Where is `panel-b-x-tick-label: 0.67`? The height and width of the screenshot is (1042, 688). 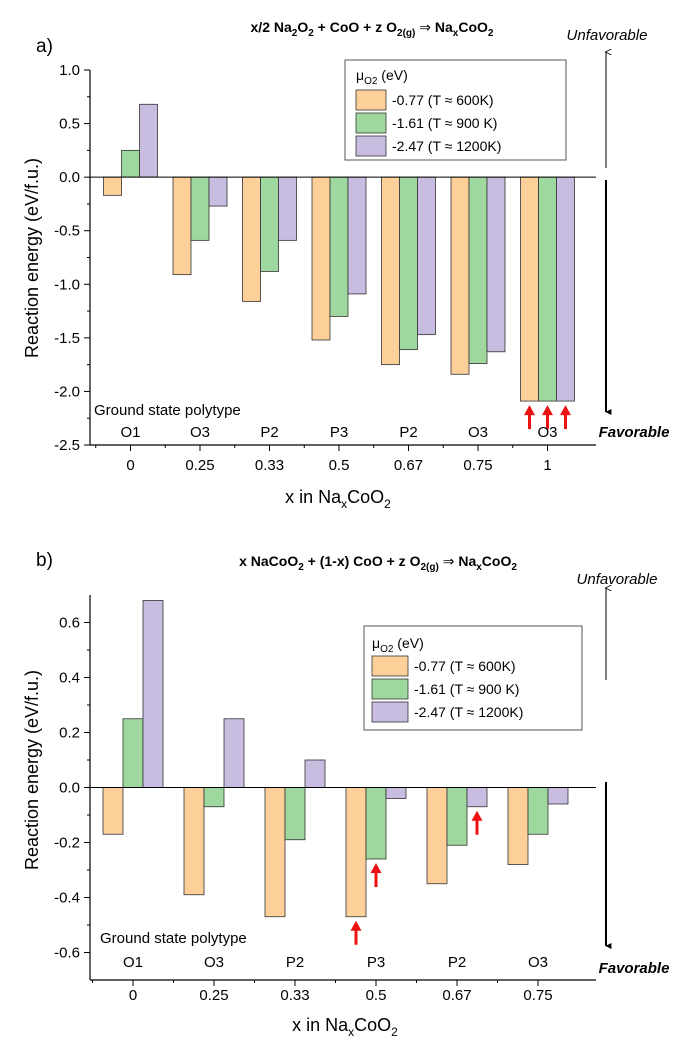 panel-b-x-tick-label: 0.67 is located at coordinates (456, 995).